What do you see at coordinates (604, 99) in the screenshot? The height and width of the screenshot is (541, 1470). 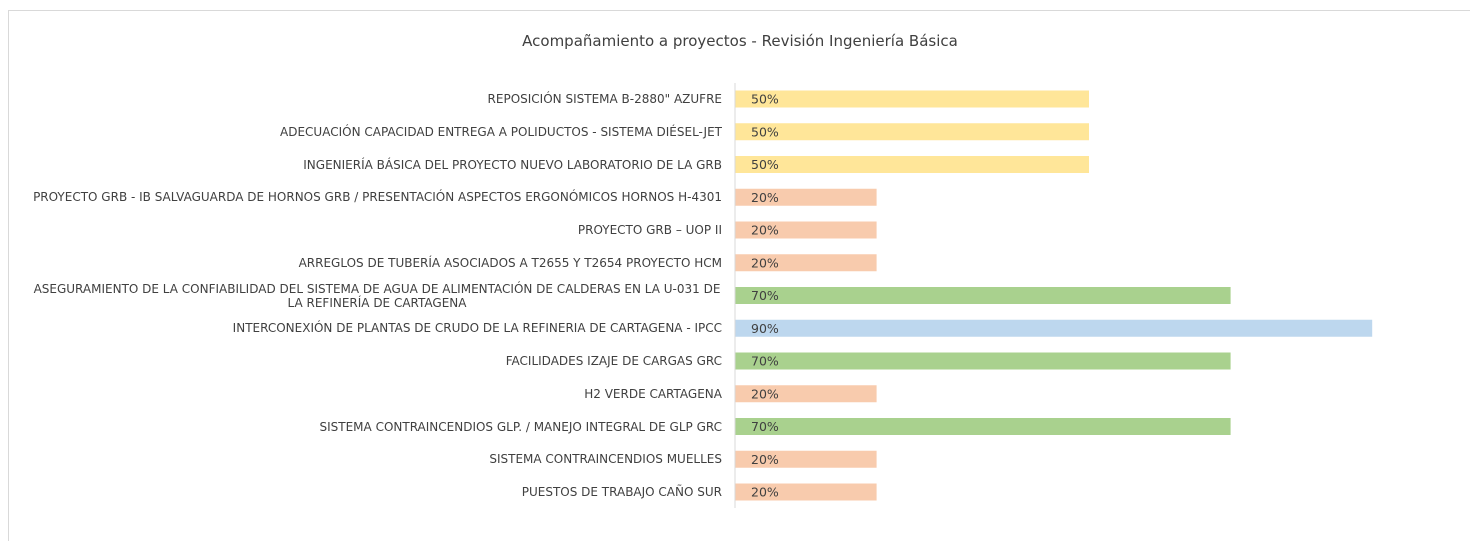 I see `category-text: REPOSICIÓN SISTEMA B-2880" AZUFRE` at bounding box center [604, 99].